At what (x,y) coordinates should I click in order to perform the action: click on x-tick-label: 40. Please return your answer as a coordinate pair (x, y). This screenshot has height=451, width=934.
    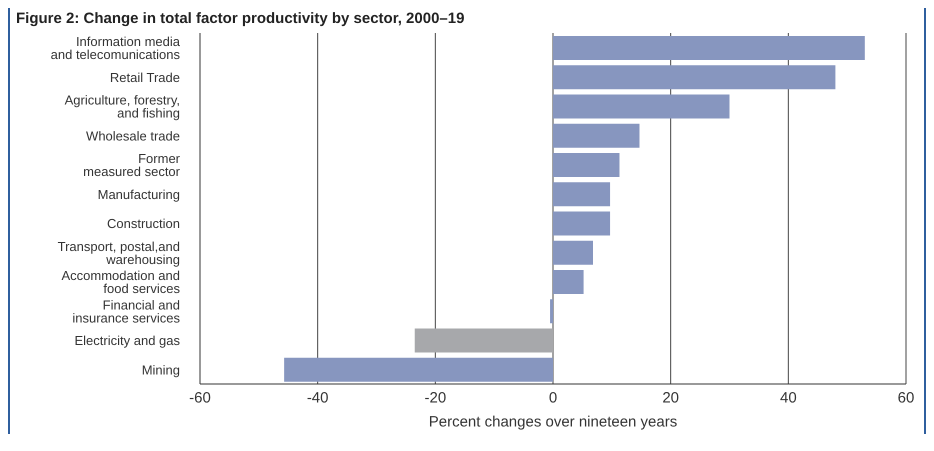
    Looking at the image, I should click on (788, 398).